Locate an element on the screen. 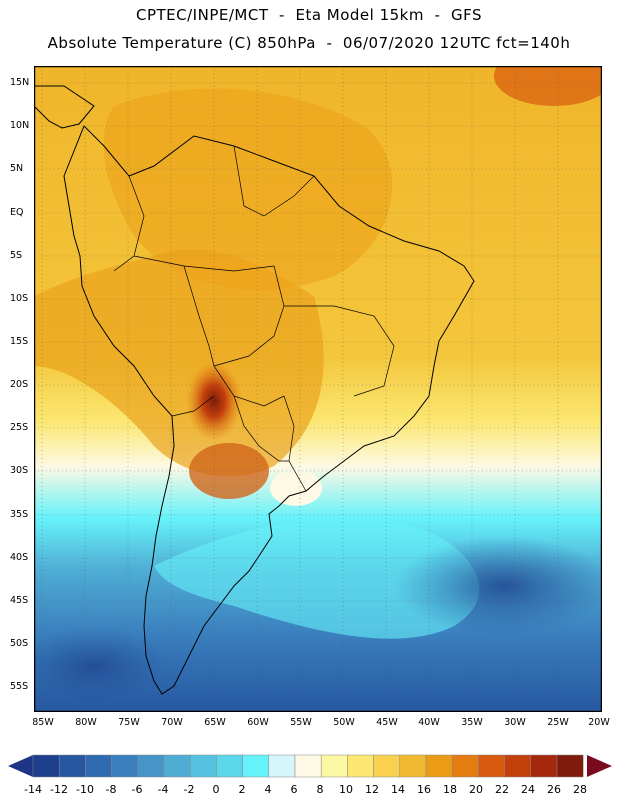 Image resolution: width=618 pixels, height=800 pixels. temperature-colorbar is located at coordinates (310, 766).